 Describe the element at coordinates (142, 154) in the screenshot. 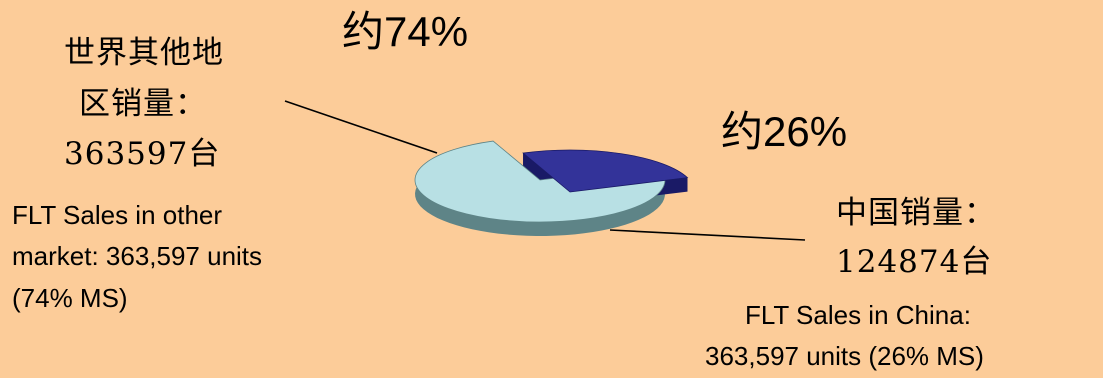

I see `other-market-cn-label-line3: 363597台` at that location.